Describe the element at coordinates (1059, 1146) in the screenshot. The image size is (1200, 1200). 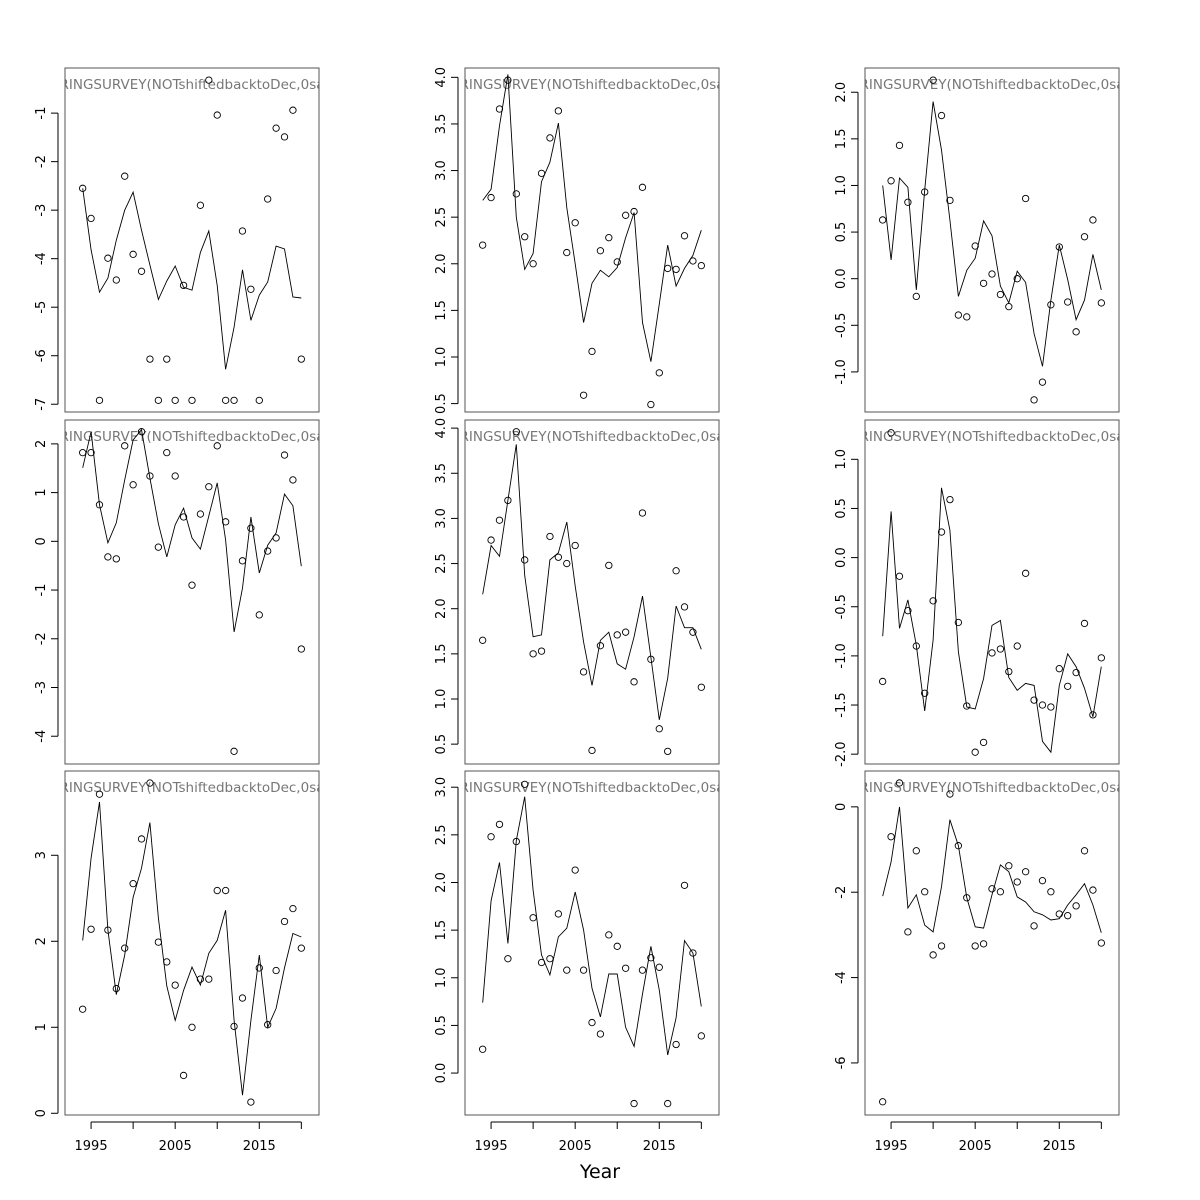
I see `x-tick-label: 2015` at that location.